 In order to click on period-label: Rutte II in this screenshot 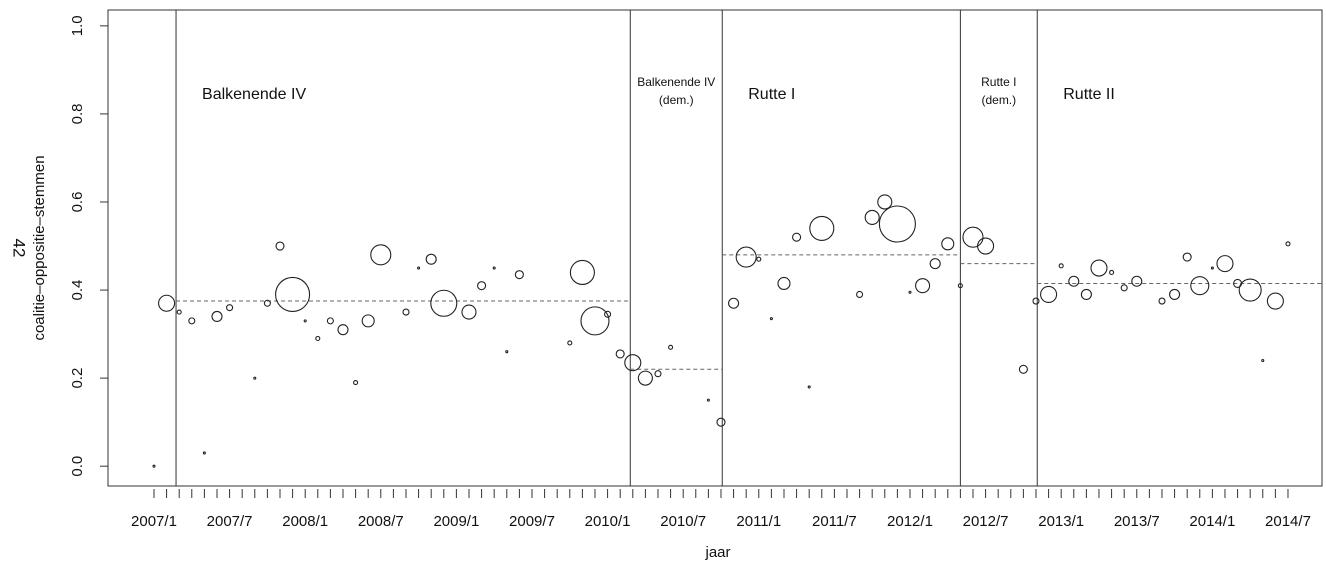, I will do `click(1089, 94)`.